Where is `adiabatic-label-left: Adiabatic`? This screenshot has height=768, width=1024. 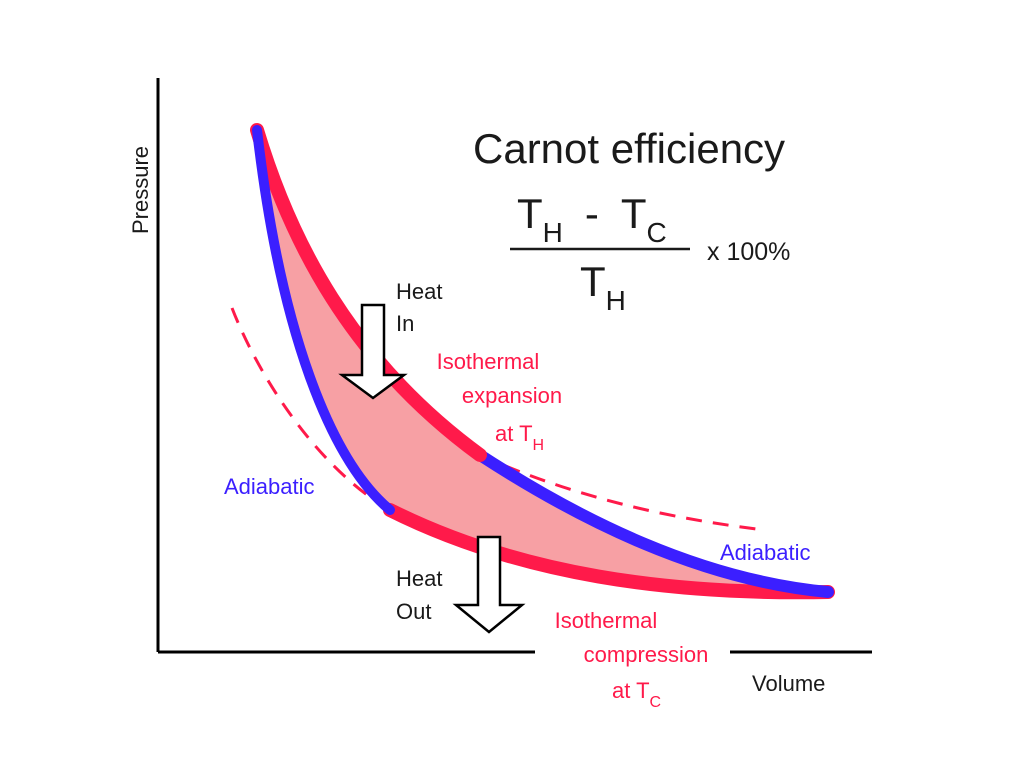
adiabatic-label-left: Adiabatic is located at coordinates (269, 486).